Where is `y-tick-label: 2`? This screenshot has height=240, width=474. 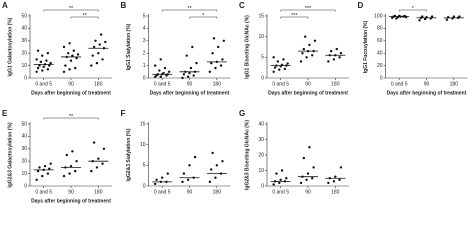 y-tick-label: 2 is located at coordinates (144, 54).